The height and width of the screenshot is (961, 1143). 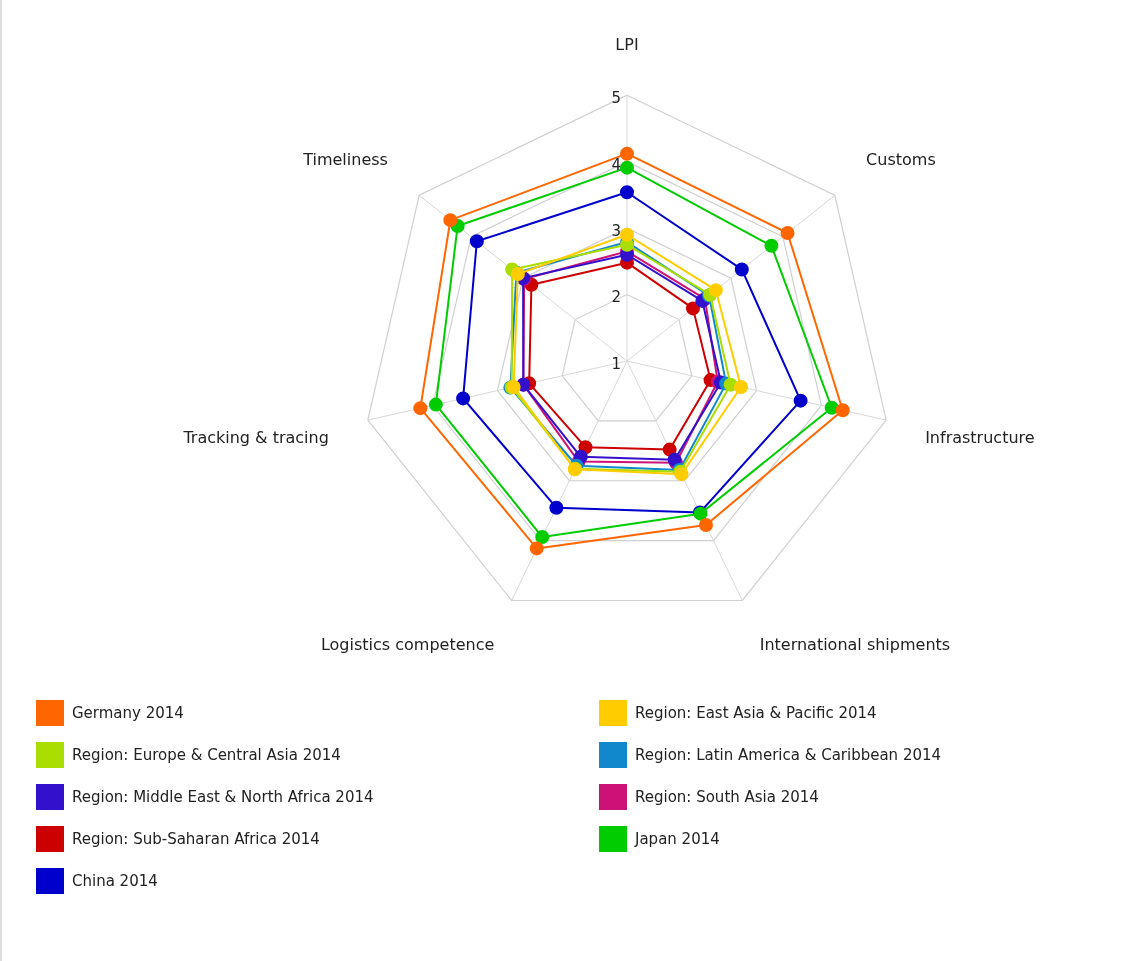 What do you see at coordinates (677, 839) in the screenshot?
I see `legend-label: Japan 2014` at bounding box center [677, 839].